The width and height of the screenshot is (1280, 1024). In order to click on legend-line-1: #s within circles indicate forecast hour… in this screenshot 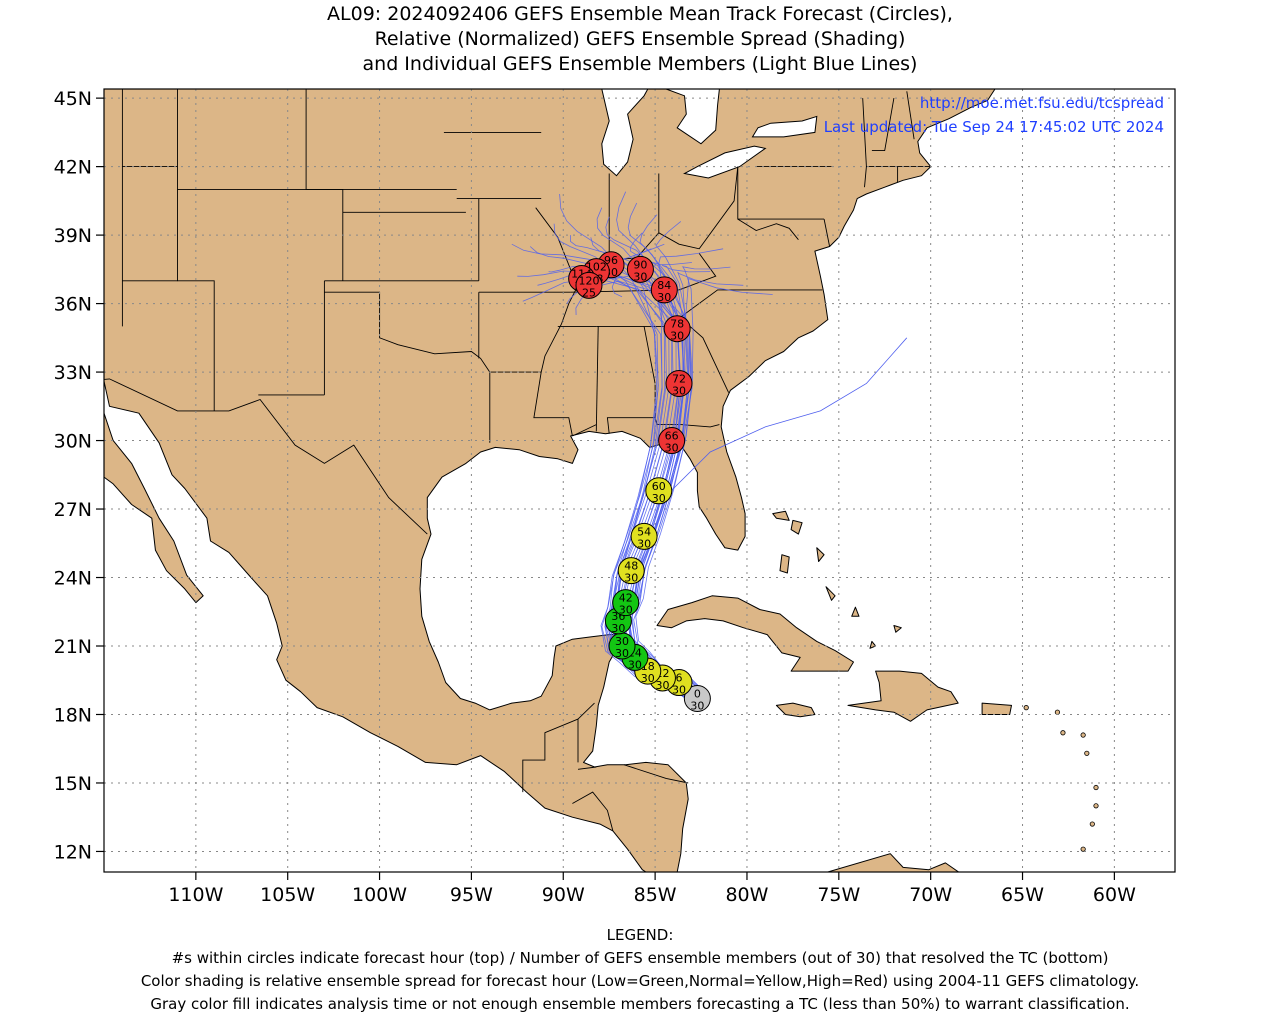, I will do `click(640, 958)`.